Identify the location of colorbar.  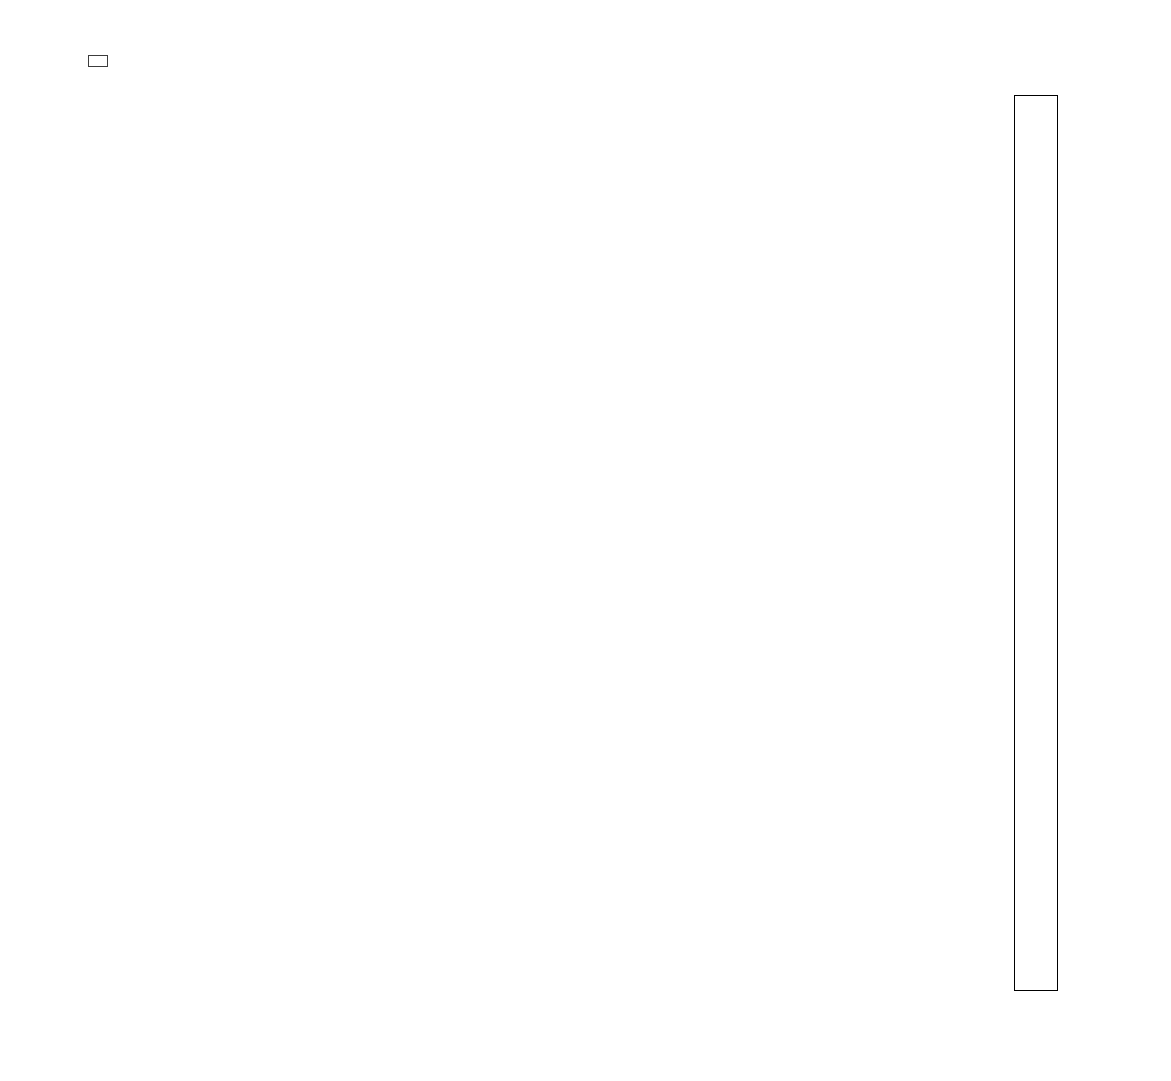
(1036, 543).